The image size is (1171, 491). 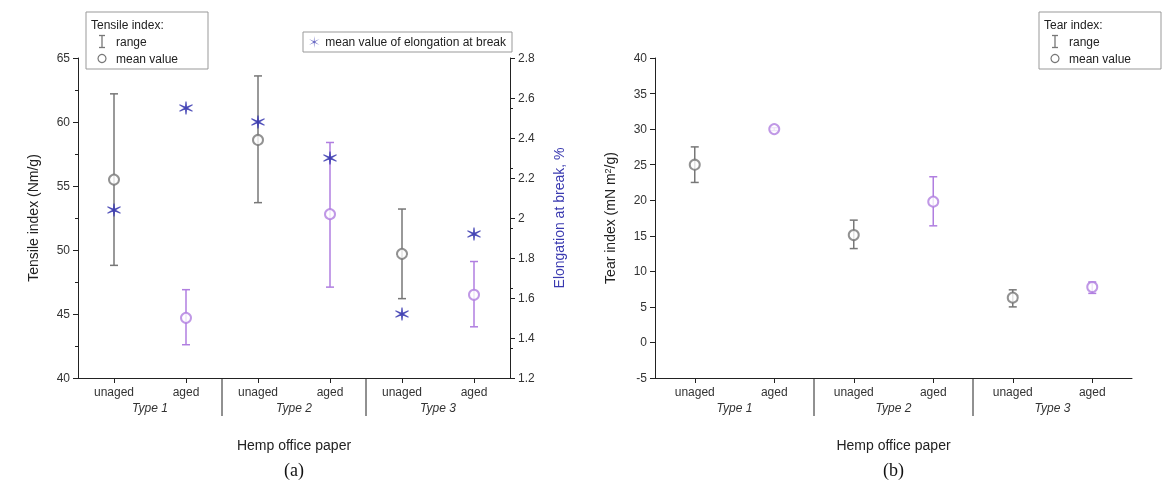 I want to click on y2-tick-label: 1.2, so click(x=527, y=378).